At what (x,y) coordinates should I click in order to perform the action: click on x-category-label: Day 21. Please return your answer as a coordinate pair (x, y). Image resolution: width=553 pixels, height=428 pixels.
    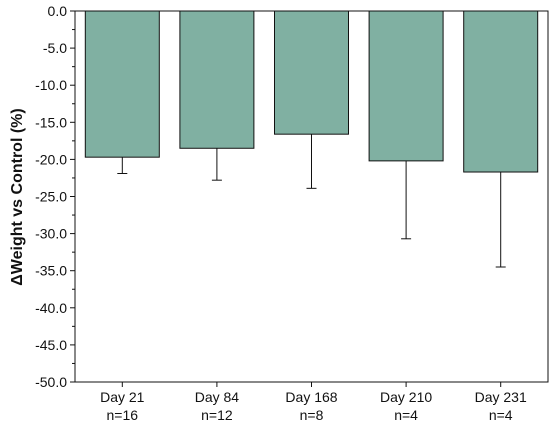
    Looking at the image, I should click on (122, 397).